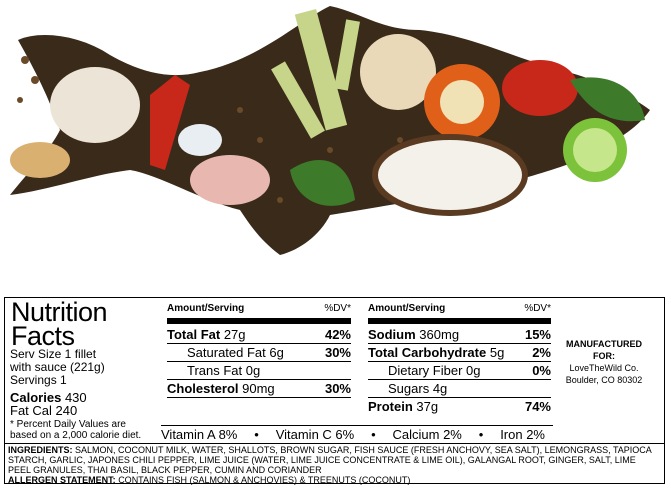 The height and width of the screenshot is (488, 671). I want to click on nutrient-amount: 6g, so click(276, 352).